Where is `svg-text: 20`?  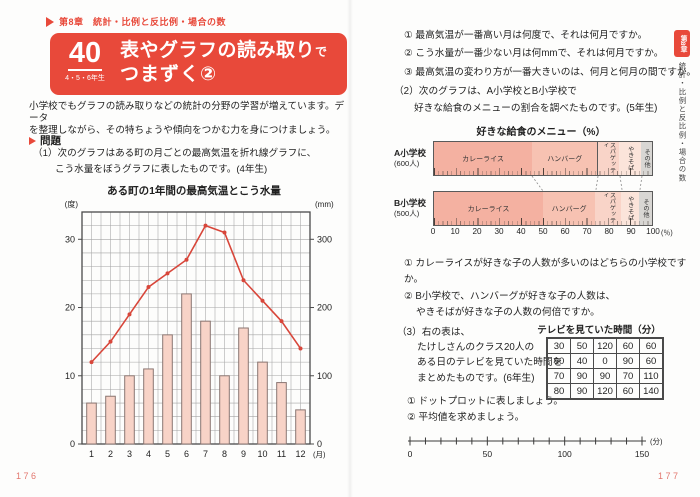
svg-text: 20 is located at coordinates (70, 308).